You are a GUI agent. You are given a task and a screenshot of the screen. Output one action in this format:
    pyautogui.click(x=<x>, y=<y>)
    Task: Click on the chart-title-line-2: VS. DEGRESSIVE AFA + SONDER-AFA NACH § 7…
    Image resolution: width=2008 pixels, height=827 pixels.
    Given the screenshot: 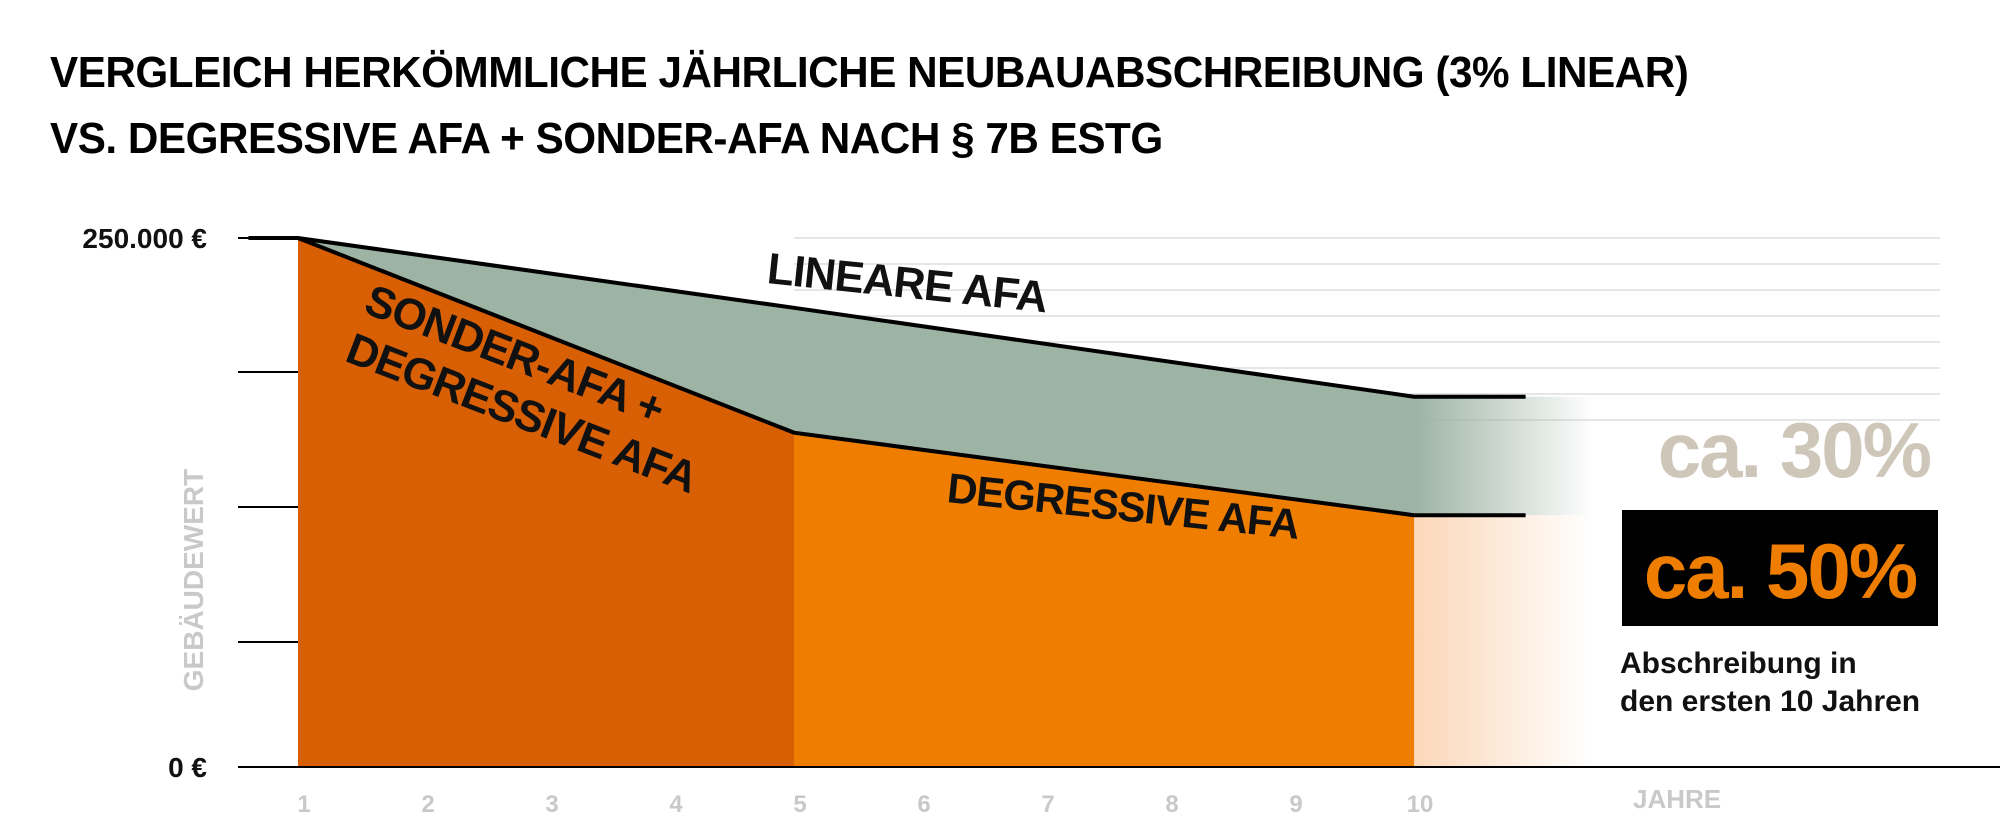 What is the action you would take?
    pyautogui.click(x=606, y=138)
    